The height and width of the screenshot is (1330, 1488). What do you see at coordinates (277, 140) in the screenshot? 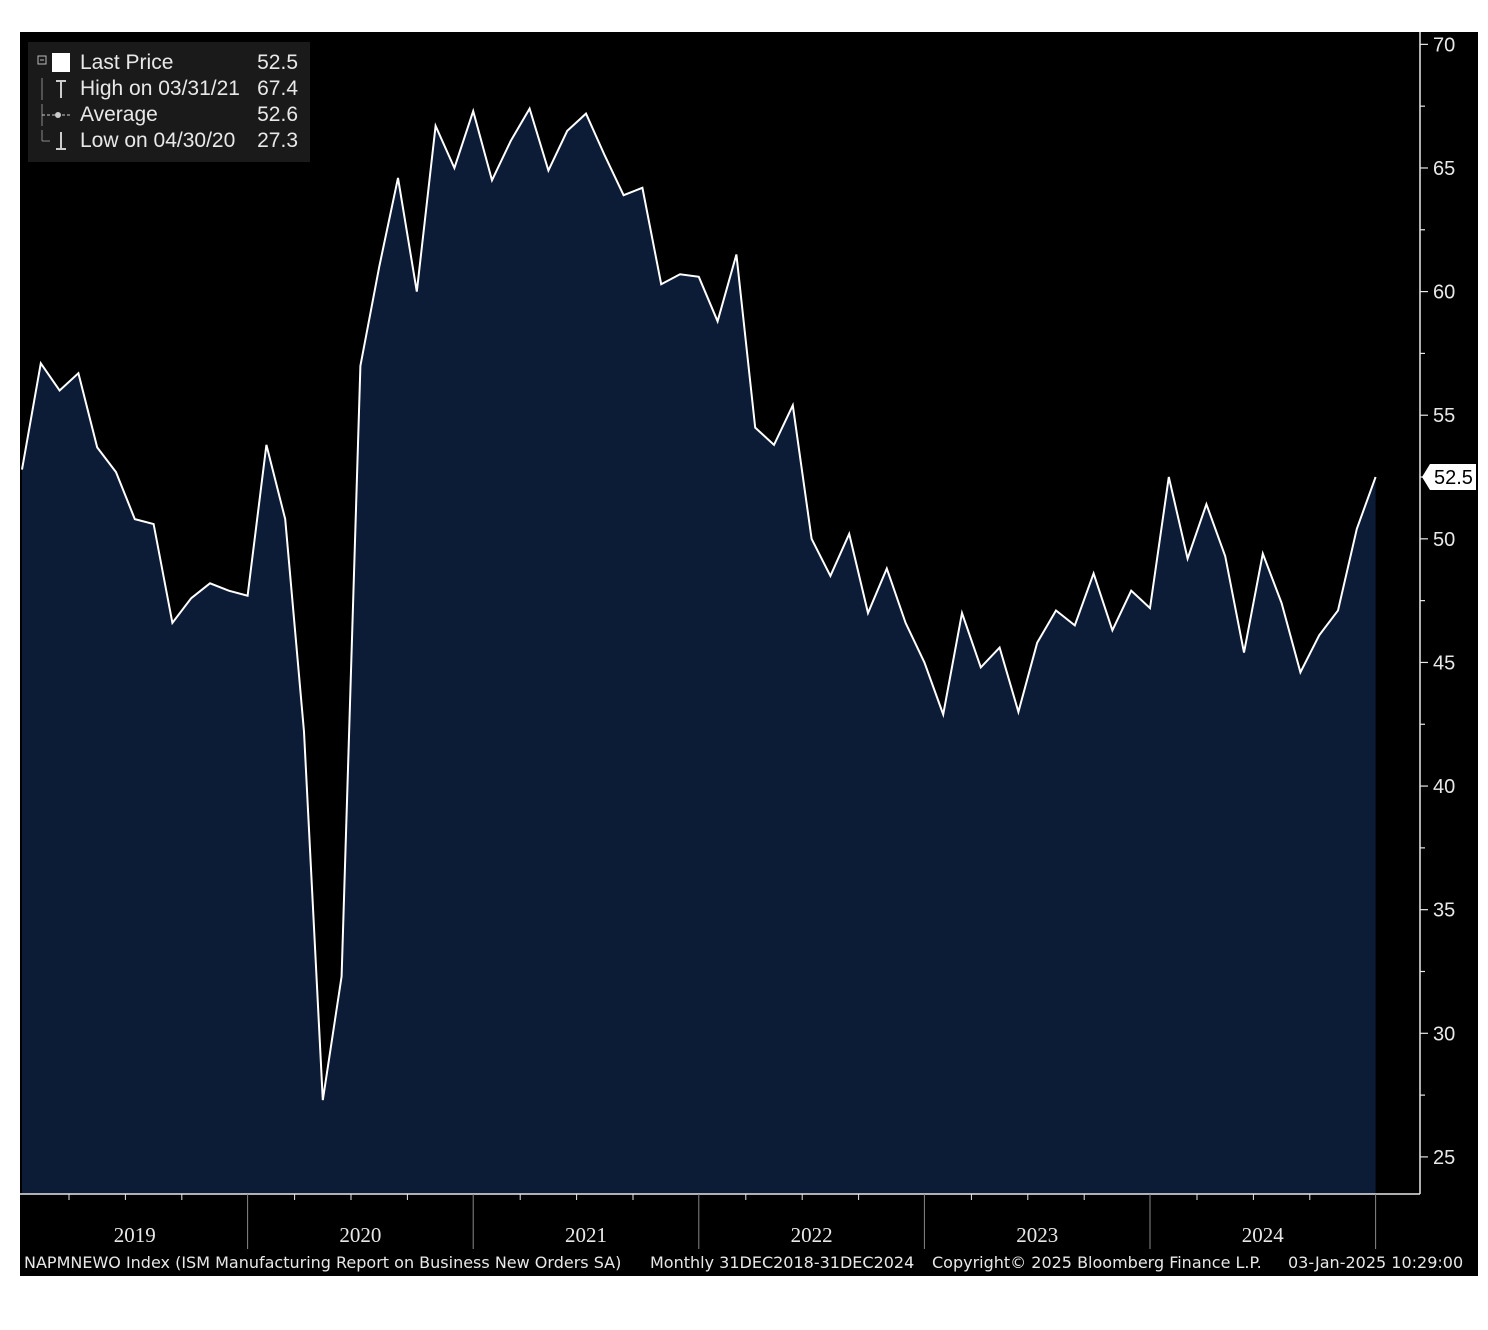
I see `legend-value: 27.3` at bounding box center [277, 140].